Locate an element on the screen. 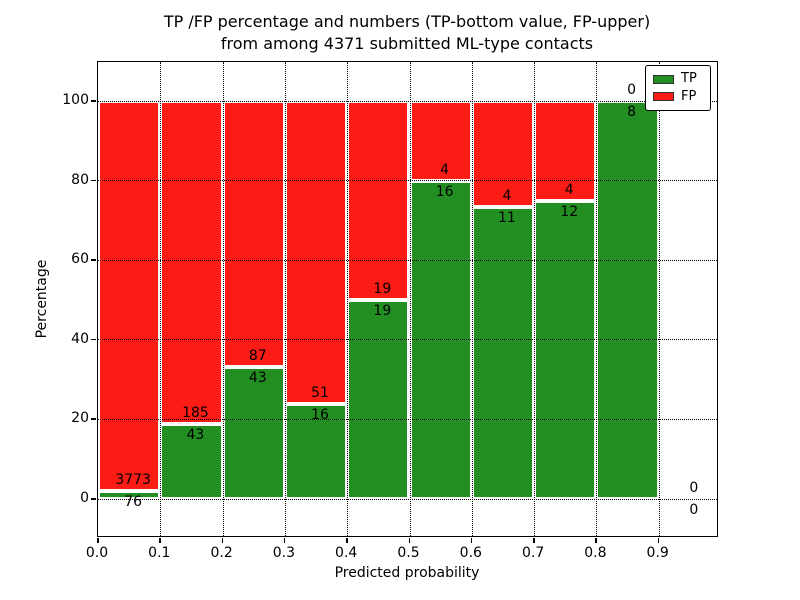  x-tick-label: 0.8 is located at coordinates (595, 553).